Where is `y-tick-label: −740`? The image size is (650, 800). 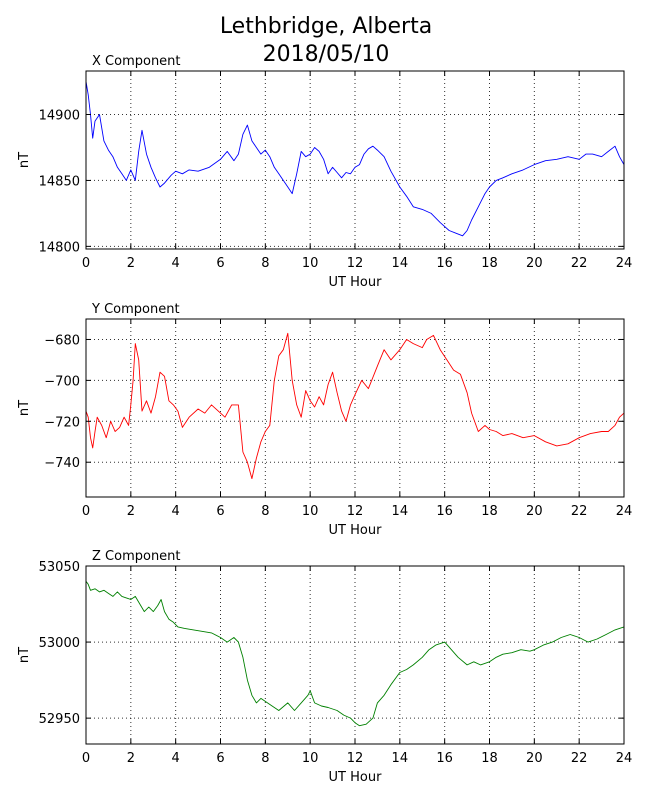 y-tick-label: −740 is located at coordinates (62, 463).